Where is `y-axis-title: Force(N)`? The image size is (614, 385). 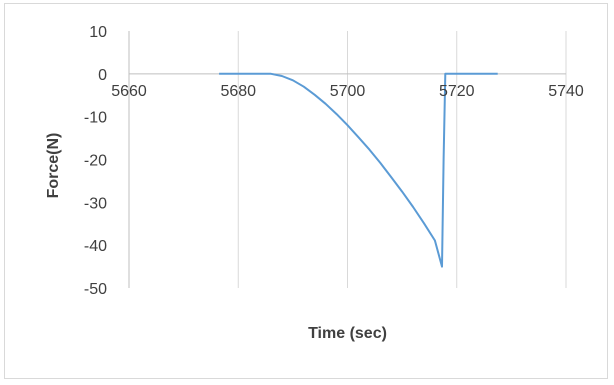 y-axis-title: Force(N) is located at coordinates (53, 166).